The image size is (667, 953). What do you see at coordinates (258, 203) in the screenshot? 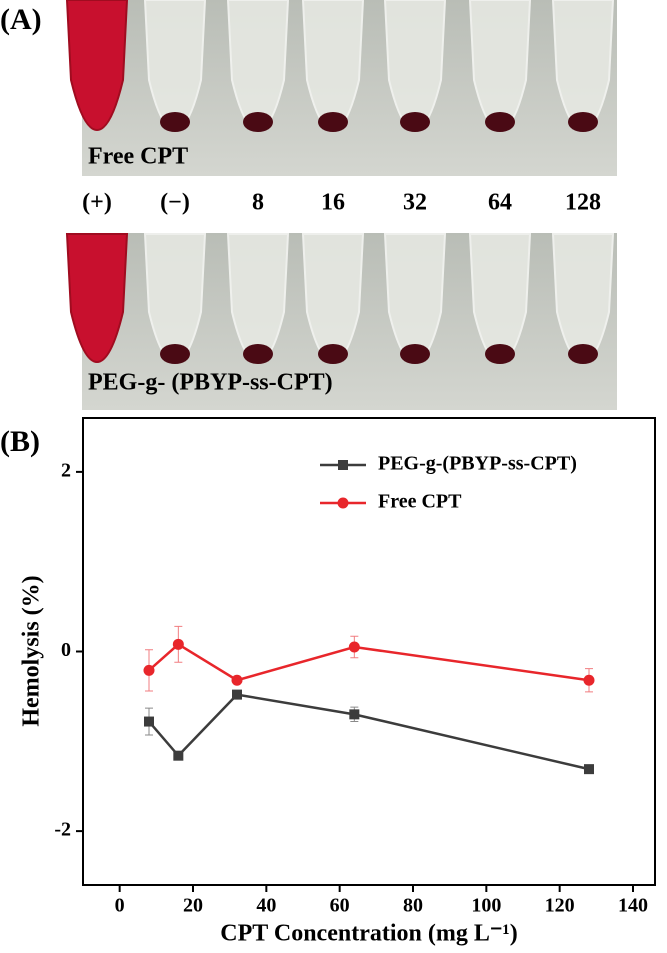
I see `lane-label: 8` at bounding box center [258, 203].